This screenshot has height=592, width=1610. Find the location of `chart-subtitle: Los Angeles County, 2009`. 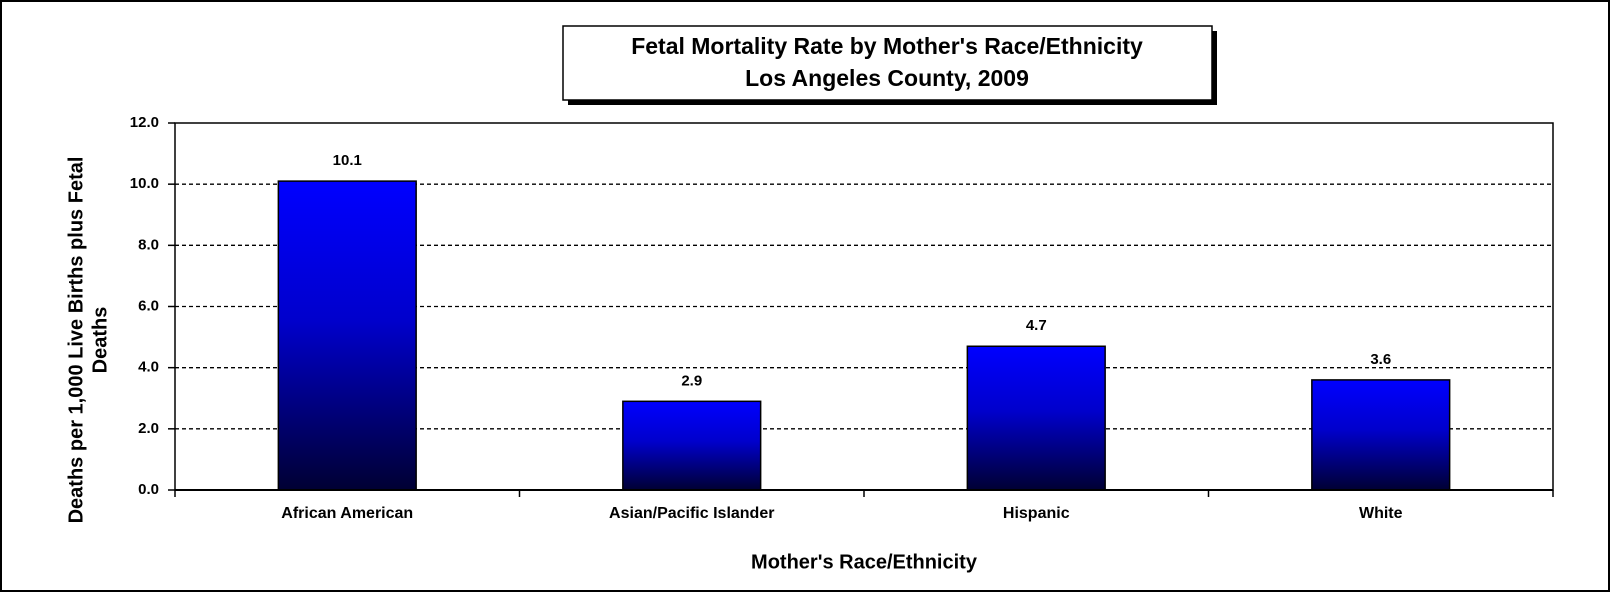

chart-subtitle: Los Angeles County, 2009 is located at coordinates (887, 78).